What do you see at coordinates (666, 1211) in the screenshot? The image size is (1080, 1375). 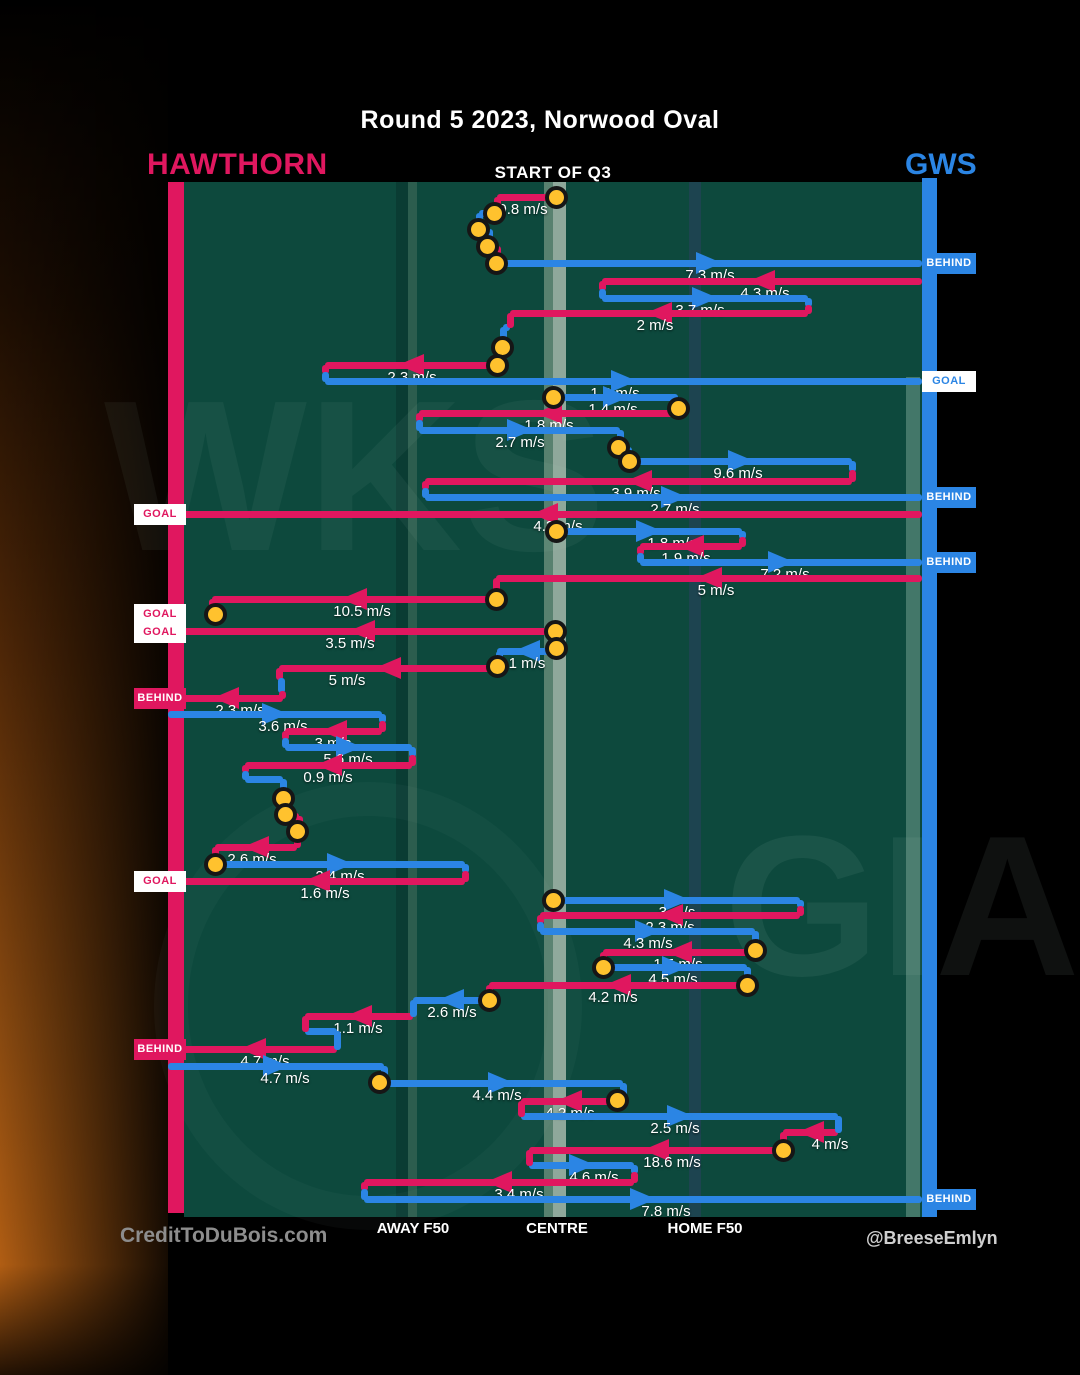 I see `speed-label: 7.8 m/s` at bounding box center [666, 1211].